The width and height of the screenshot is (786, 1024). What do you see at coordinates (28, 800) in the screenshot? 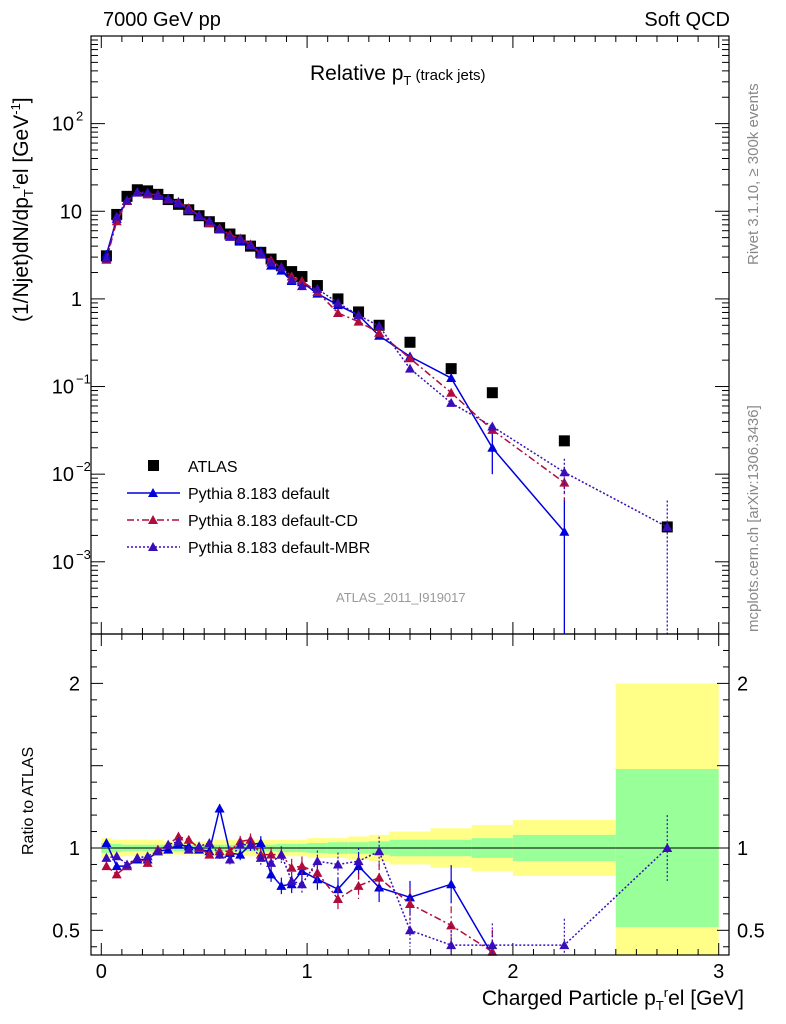
I see `ratio-y-axis-title: Ratio to ATLAS` at bounding box center [28, 800].